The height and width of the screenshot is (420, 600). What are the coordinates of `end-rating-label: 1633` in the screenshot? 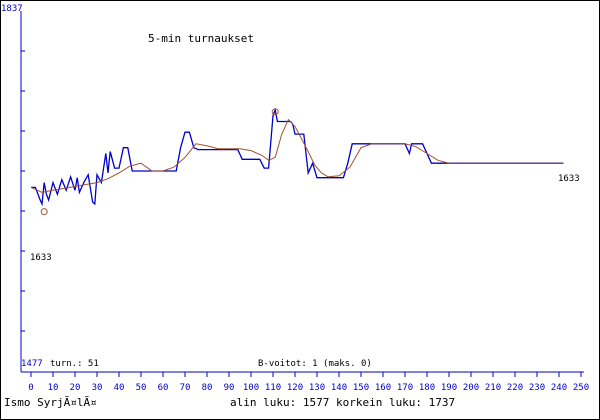 It's located at (569, 179).